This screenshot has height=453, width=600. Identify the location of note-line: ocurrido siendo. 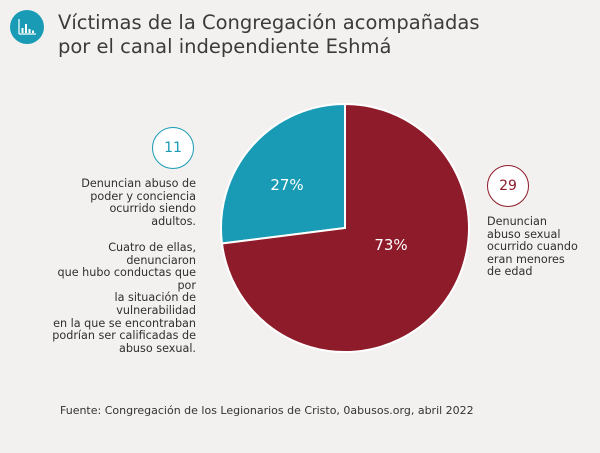
(152, 209).